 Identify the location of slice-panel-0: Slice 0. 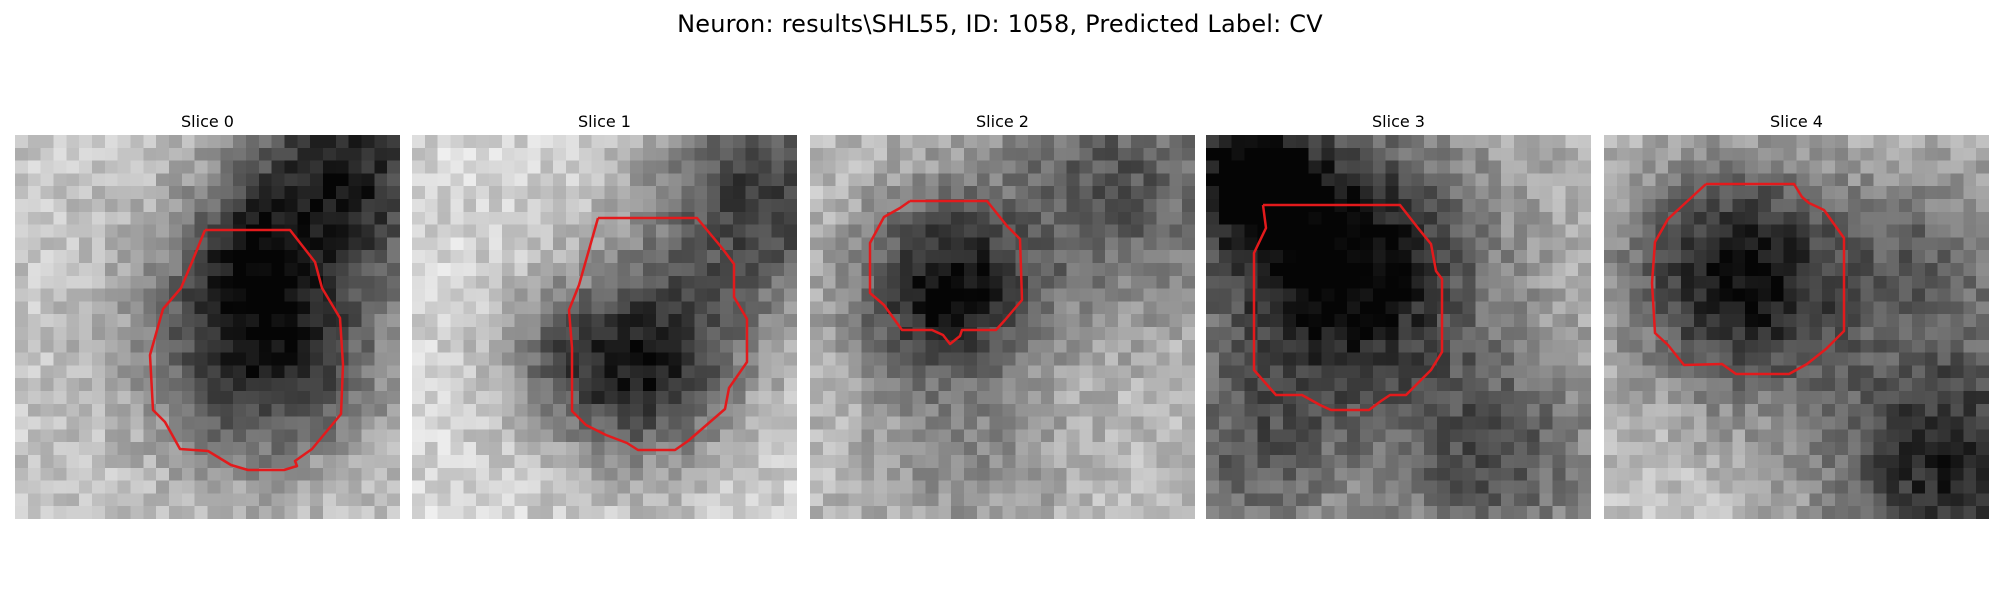
(207, 315).